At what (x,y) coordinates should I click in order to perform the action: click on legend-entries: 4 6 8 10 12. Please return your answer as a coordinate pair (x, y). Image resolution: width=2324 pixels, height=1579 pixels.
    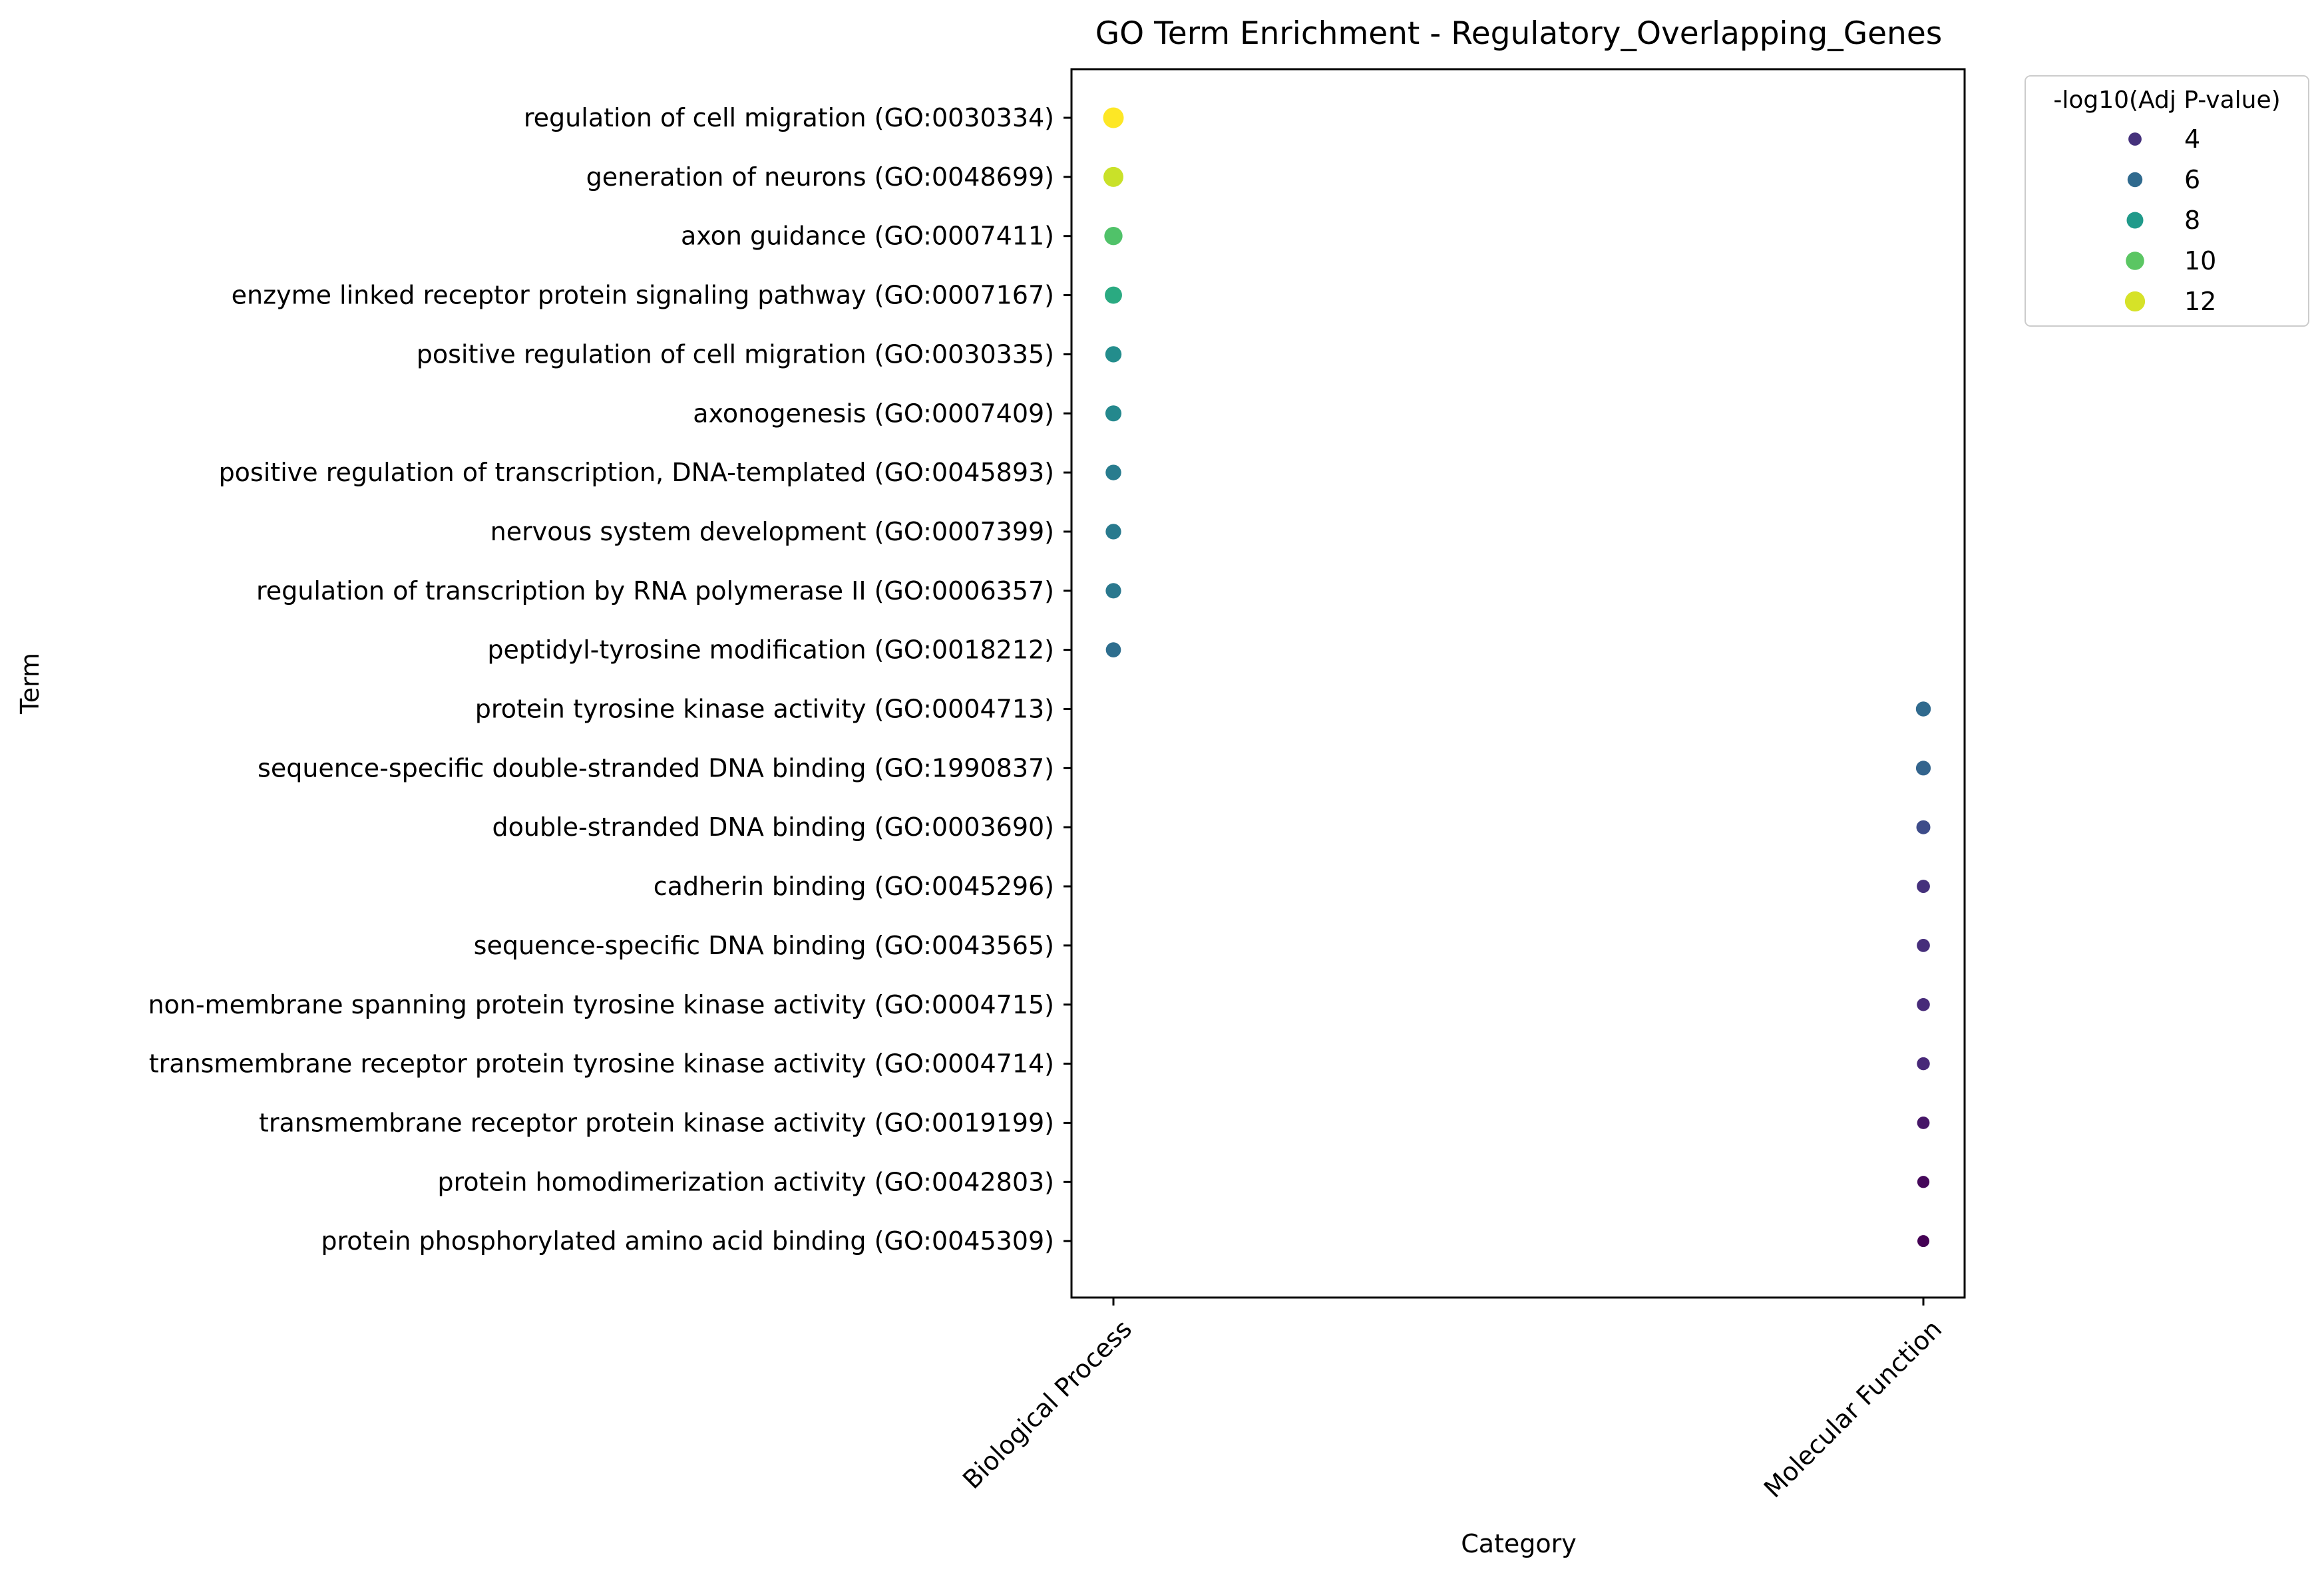
    Looking at the image, I should click on (2170, 220).